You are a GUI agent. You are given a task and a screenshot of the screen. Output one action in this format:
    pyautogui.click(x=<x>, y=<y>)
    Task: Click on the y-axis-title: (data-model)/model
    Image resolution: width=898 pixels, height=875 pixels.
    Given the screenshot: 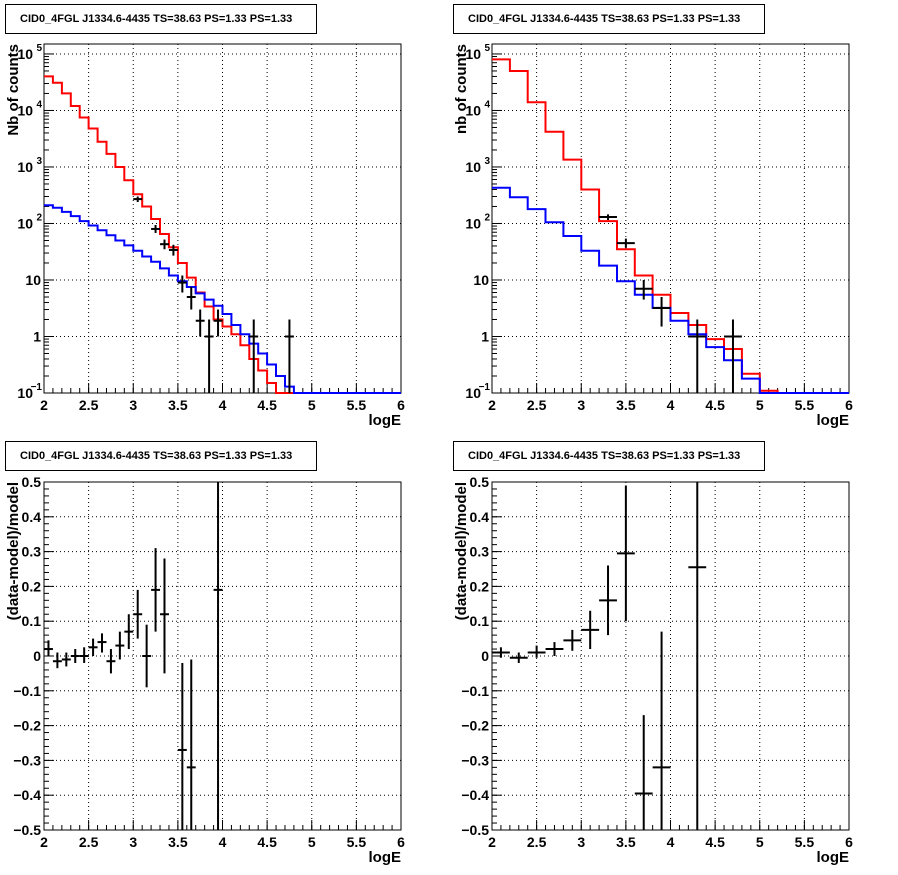 What is the action you would take?
    pyautogui.click(x=461, y=551)
    